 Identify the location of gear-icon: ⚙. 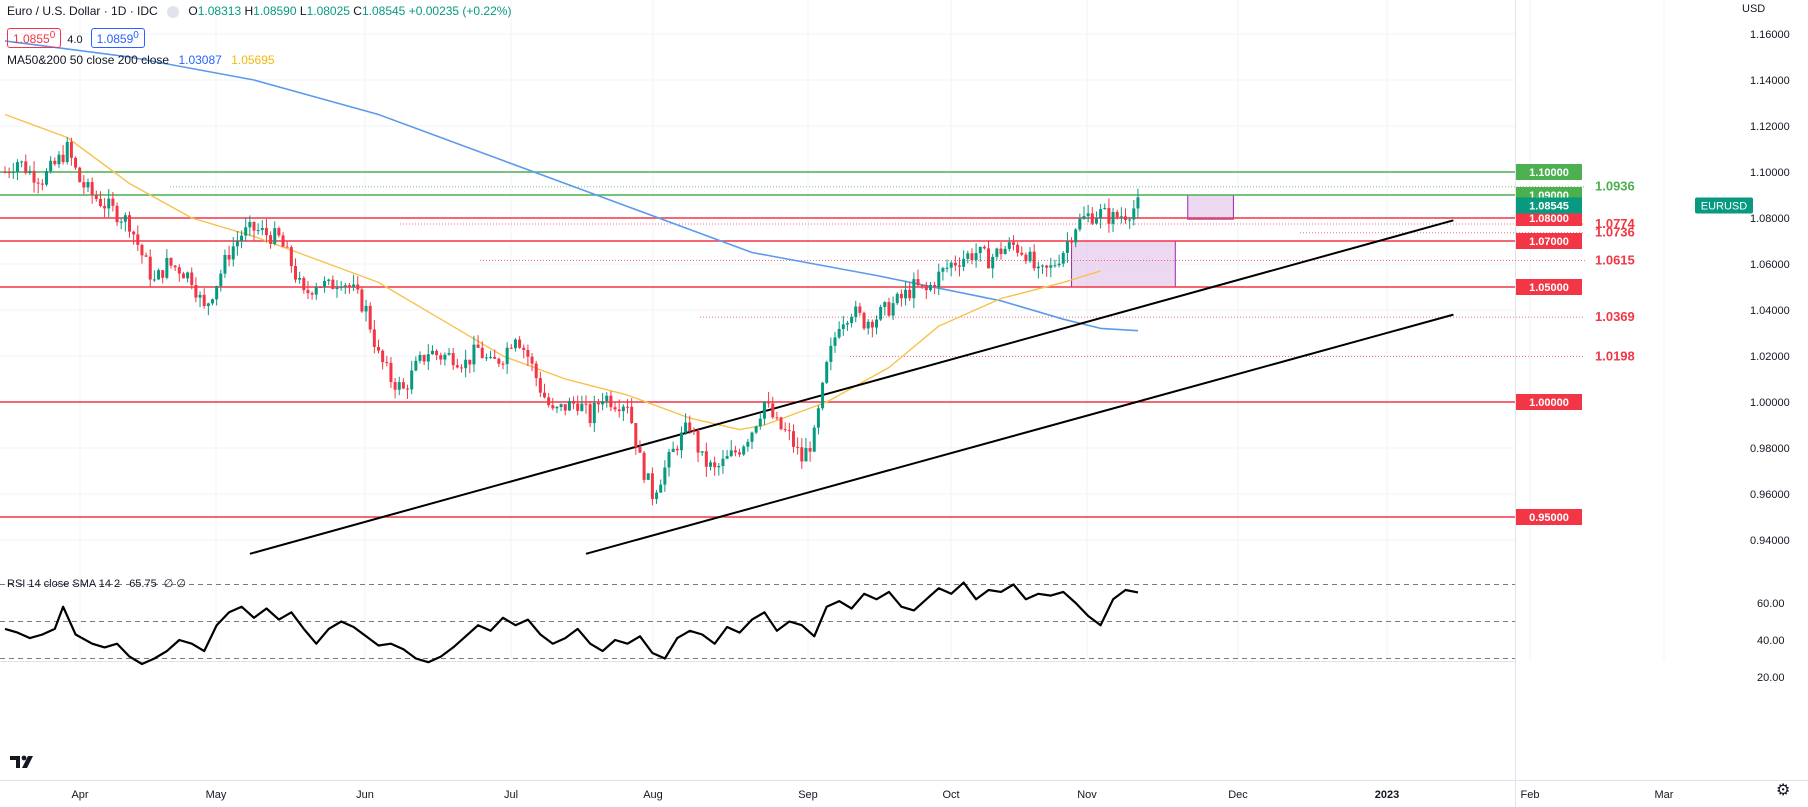
(1783, 790).